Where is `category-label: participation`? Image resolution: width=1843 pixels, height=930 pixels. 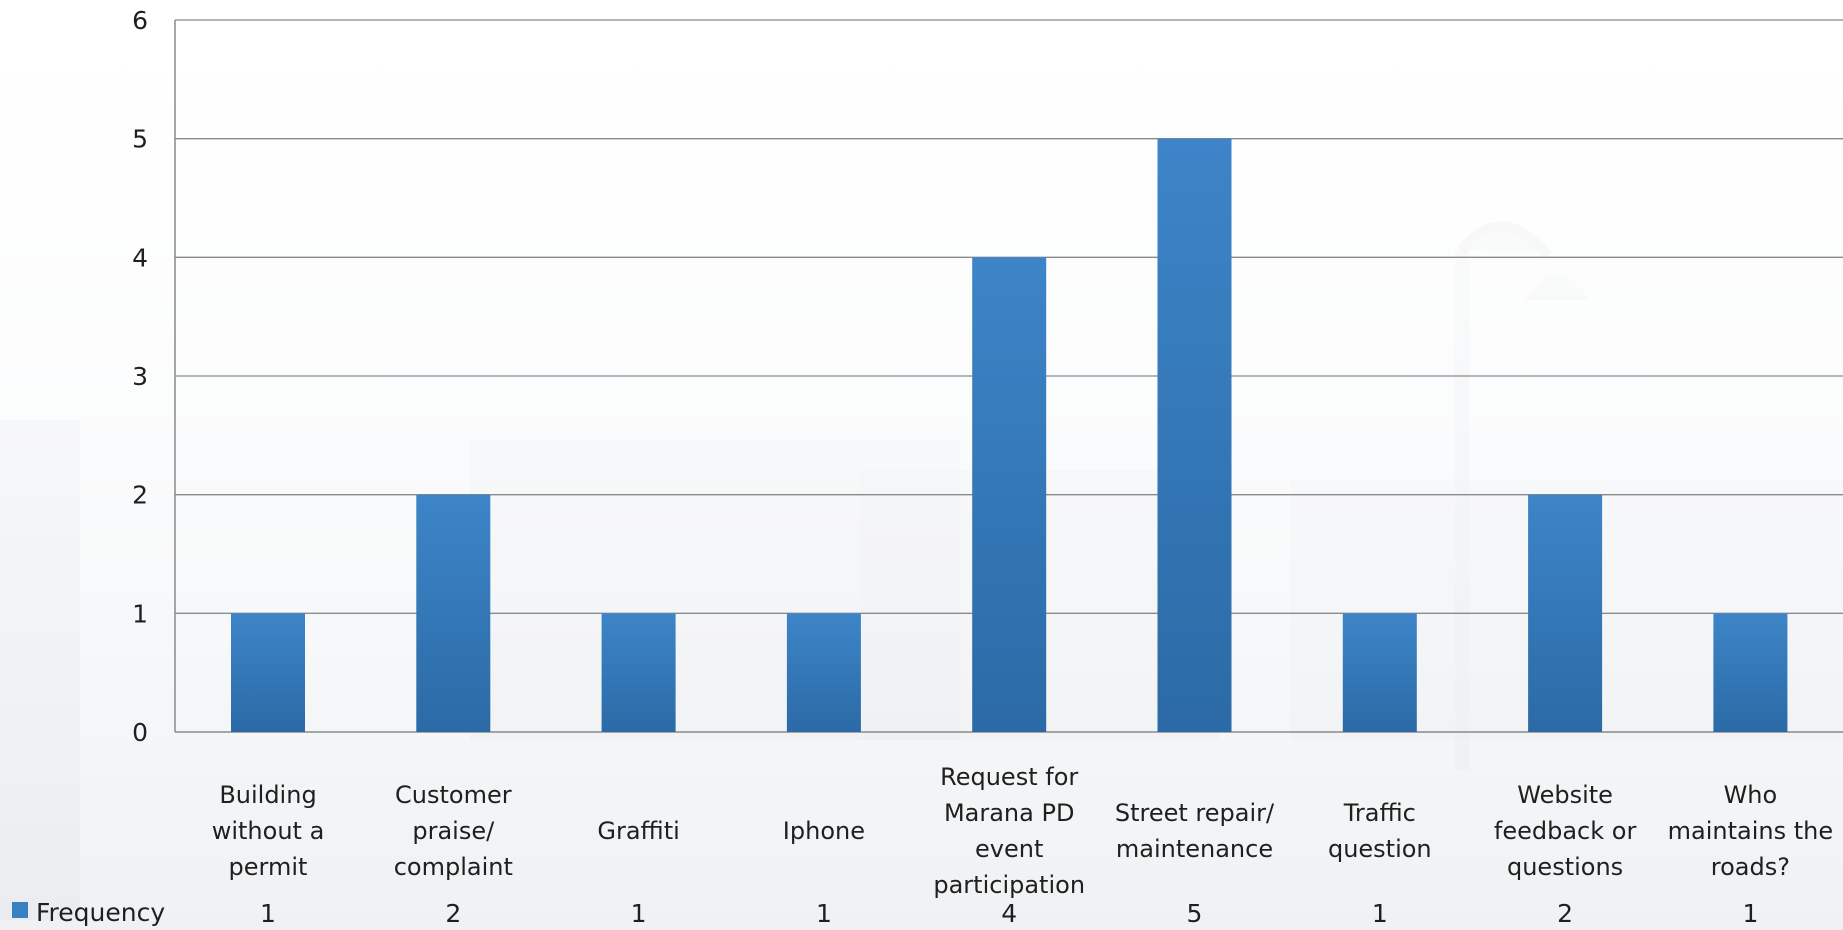 category-label: participation is located at coordinates (1009, 885).